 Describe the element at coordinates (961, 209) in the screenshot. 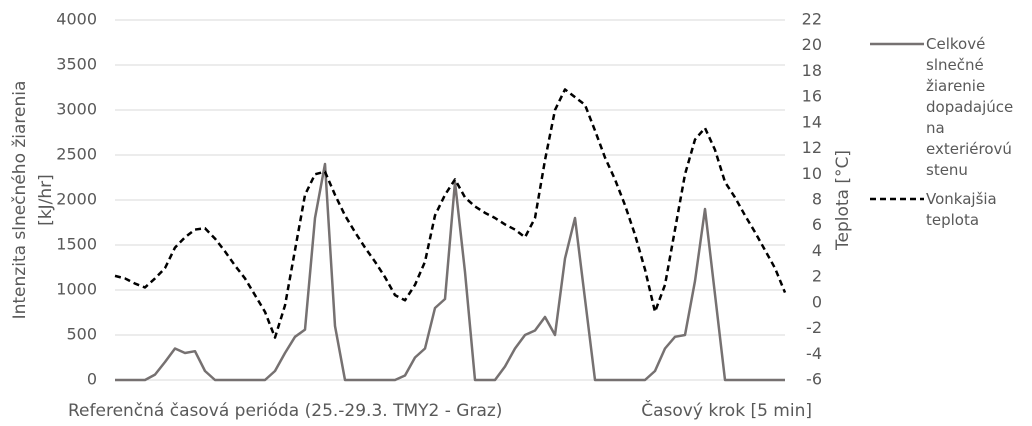

I see `legend-label: Vonkajšia teplota` at that location.